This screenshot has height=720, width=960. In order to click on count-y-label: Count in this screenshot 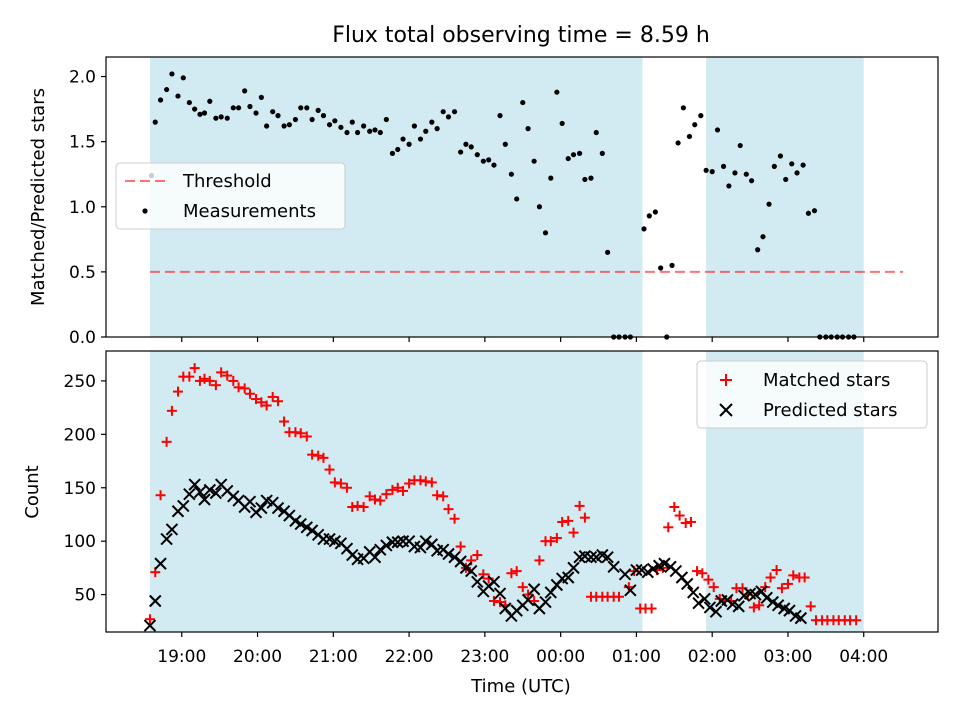, I will do `click(32, 491)`.